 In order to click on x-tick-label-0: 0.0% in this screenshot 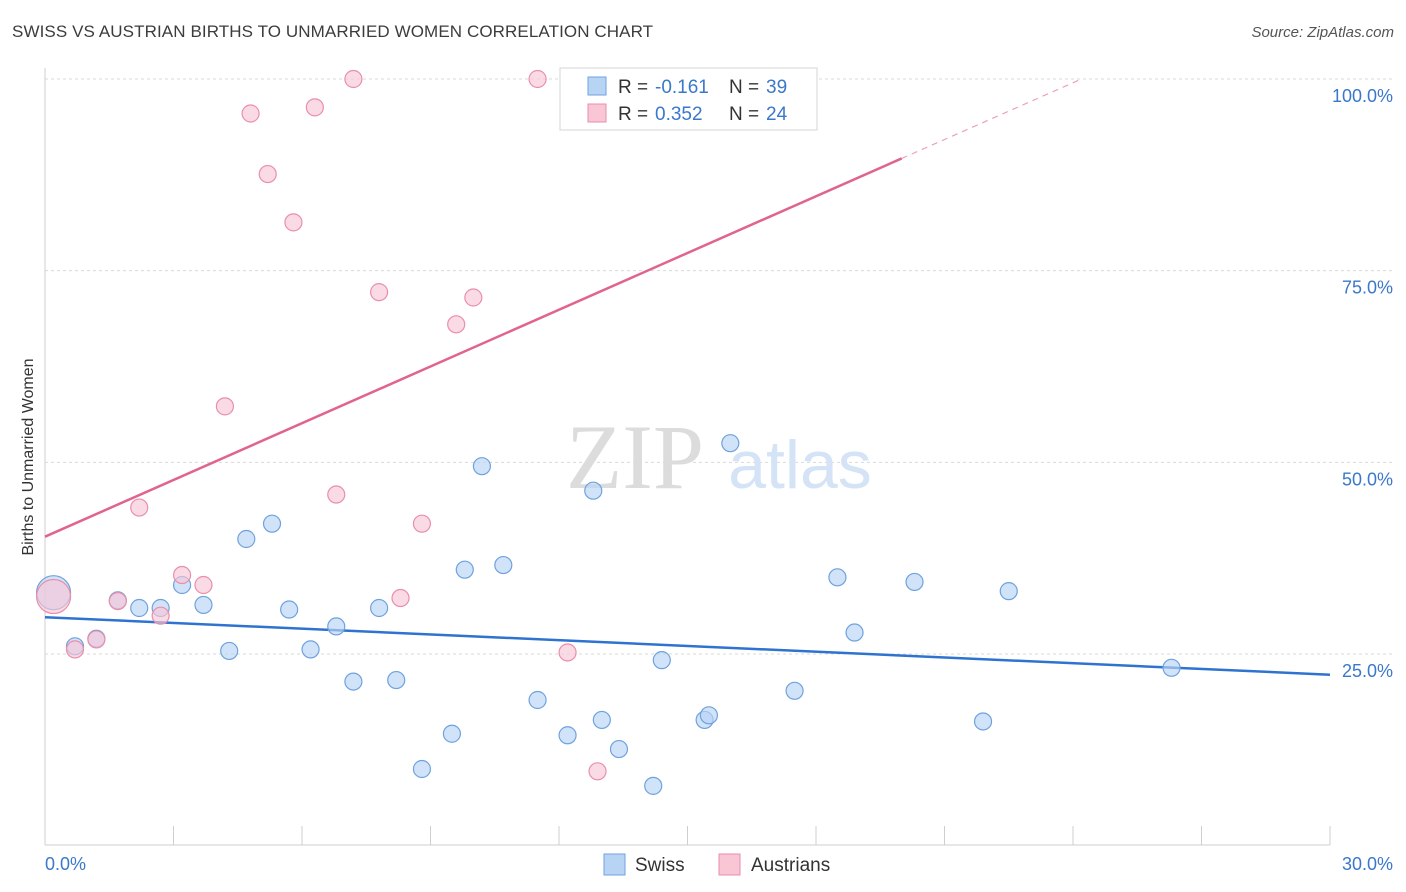, I will do `click(65, 864)`.